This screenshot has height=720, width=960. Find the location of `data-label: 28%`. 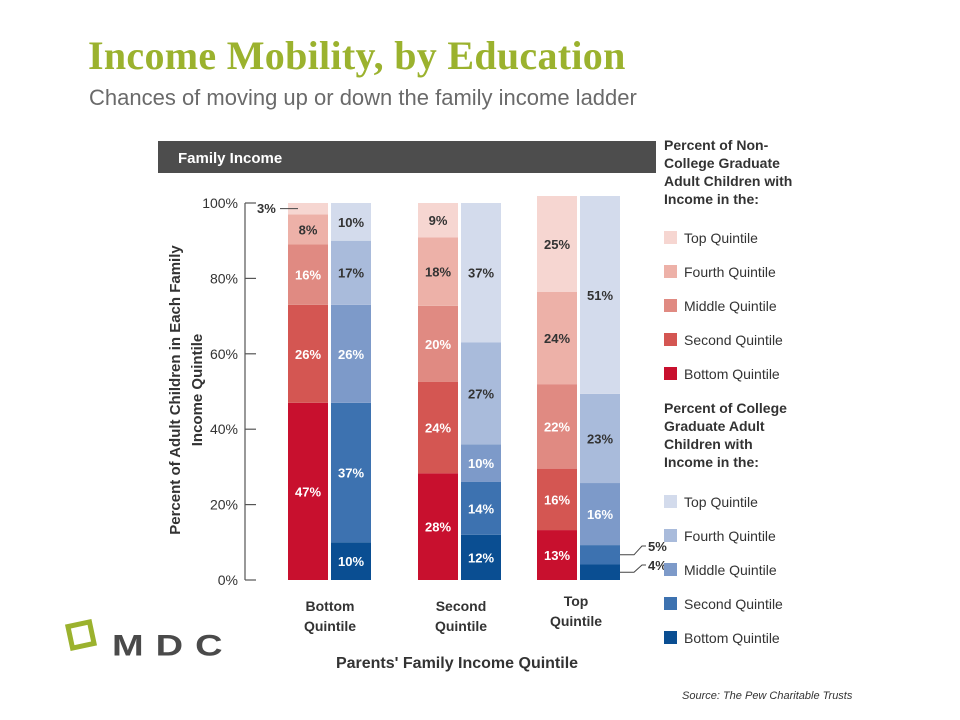

data-label: 28% is located at coordinates (438, 527).